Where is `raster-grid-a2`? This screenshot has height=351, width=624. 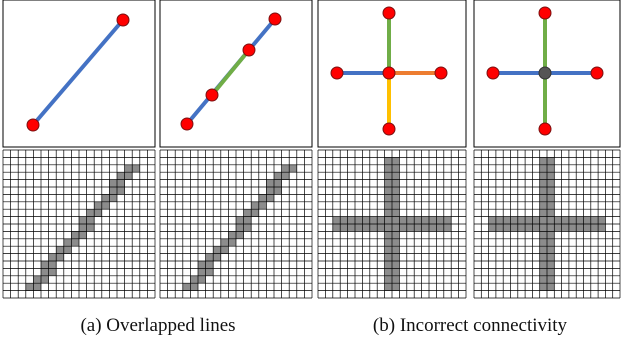
raster-grid-a2 is located at coordinates (236, 224).